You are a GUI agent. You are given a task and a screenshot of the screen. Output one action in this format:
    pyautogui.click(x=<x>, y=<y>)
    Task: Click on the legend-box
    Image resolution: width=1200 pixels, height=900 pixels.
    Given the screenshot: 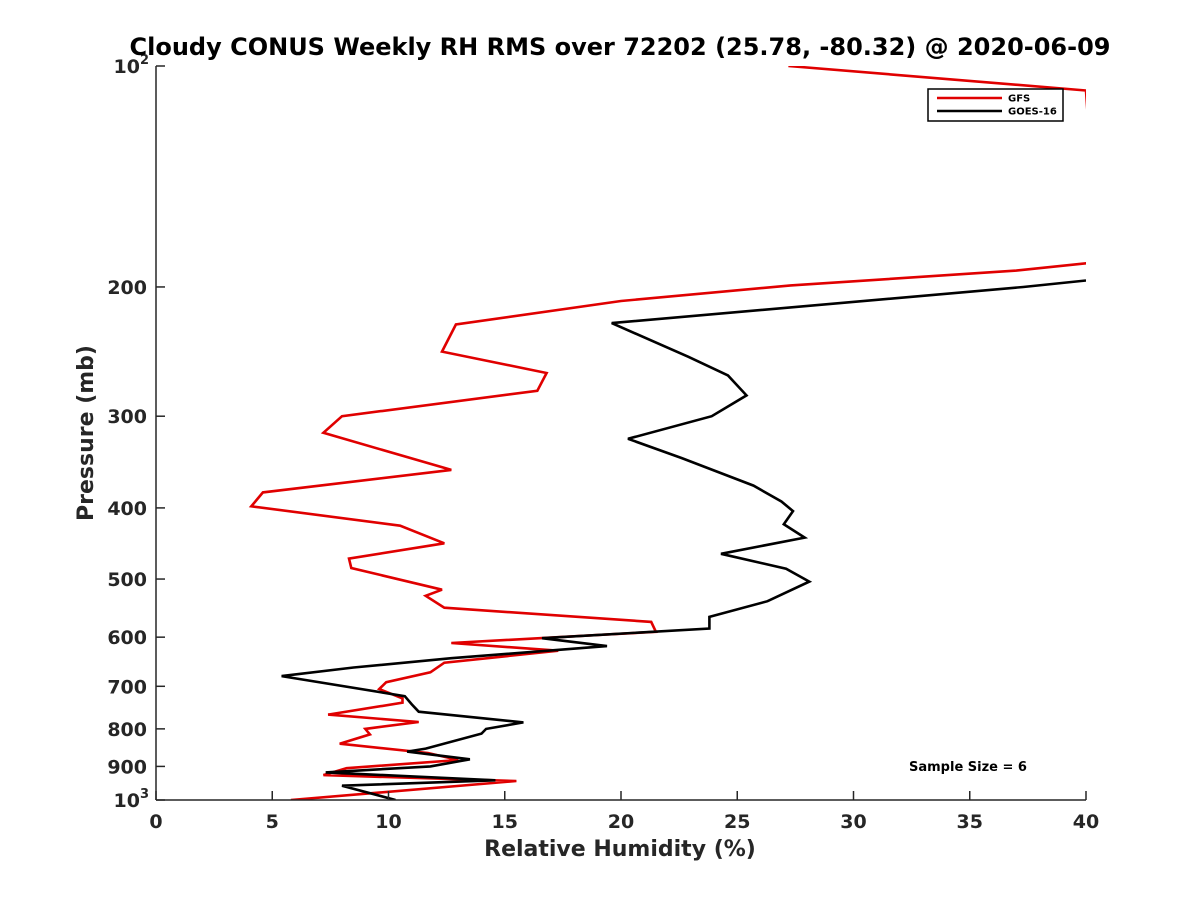 What is the action you would take?
    pyautogui.click(x=995, y=105)
    